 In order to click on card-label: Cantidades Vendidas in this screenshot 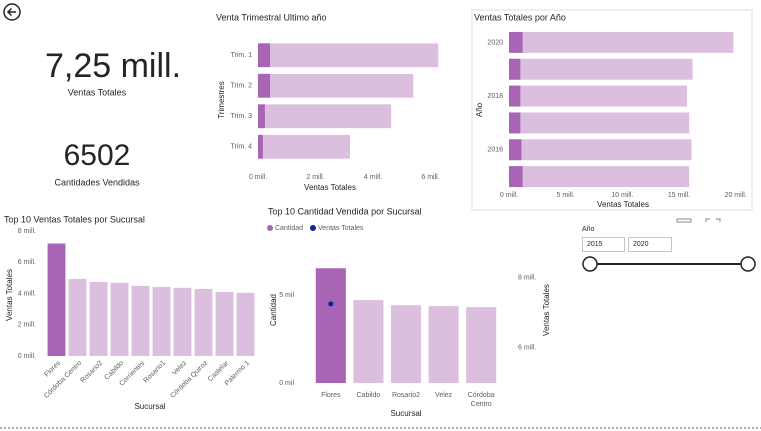, I will do `click(97, 182)`.